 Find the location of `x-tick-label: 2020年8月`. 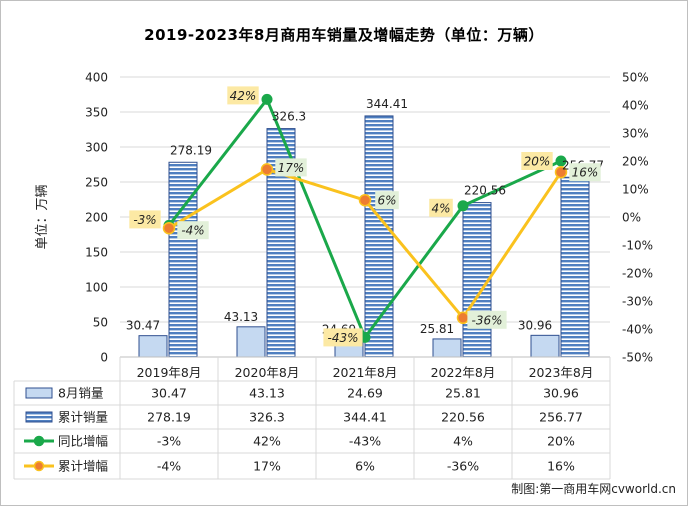

x-tick-label: 2020年8月 is located at coordinates (267, 372).